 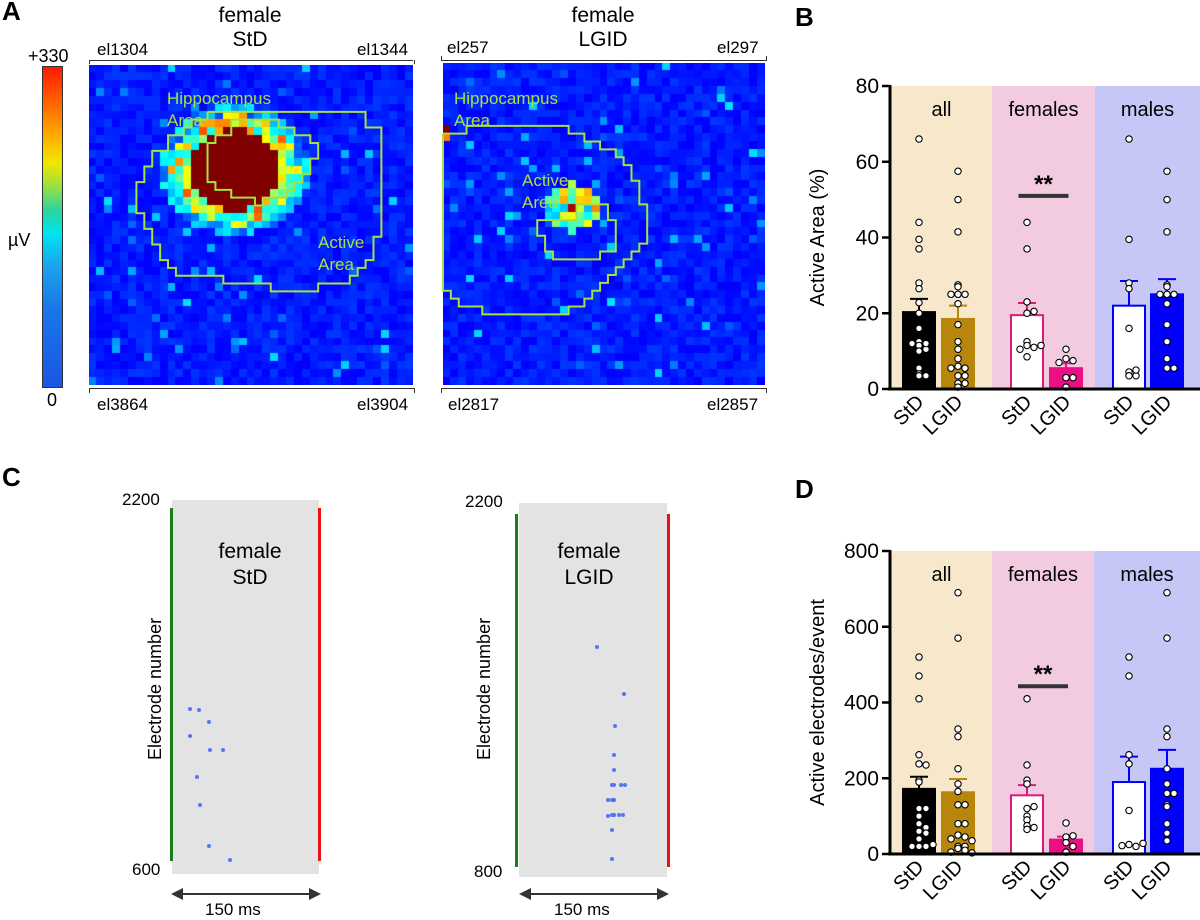 I want to click on top-bracket-line, so click(x=251, y=60).